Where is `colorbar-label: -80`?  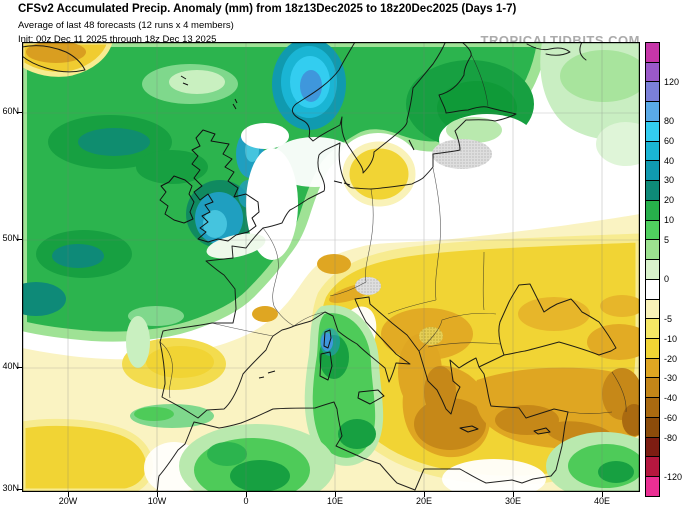
colorbar-label: -80 is located at coordinates (671, 437).